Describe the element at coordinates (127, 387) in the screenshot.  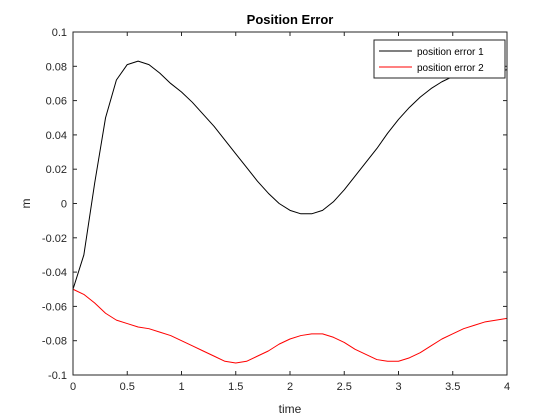
I see `x-tick-label: 0.5` at that location.